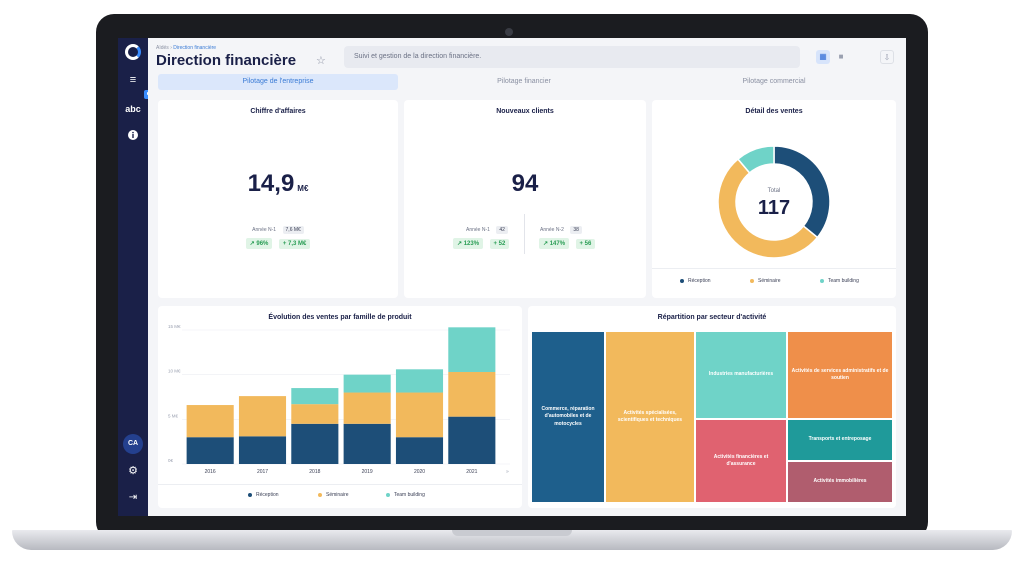  Describe the element at coordinates (271, 183) in the screenshot. I see `kpi-number: 14,9` at that location.